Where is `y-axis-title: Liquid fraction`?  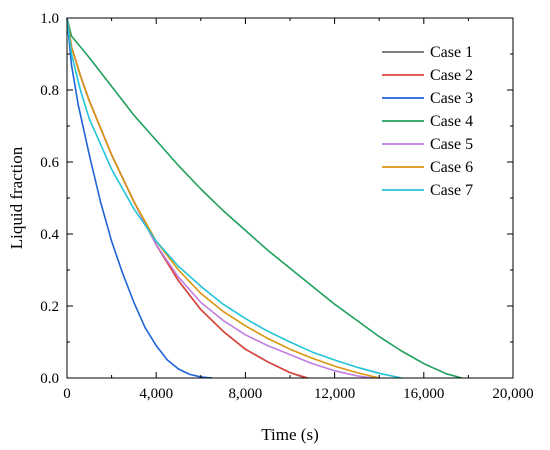 y-axis-title: Liquid fraction is located at coordinates (16, 197).